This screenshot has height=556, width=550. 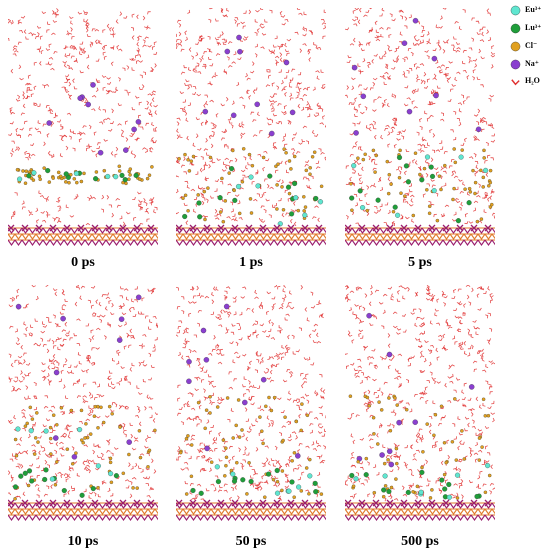 I want to click on snapshot-panel-0ps, so click(x=83, y=129).